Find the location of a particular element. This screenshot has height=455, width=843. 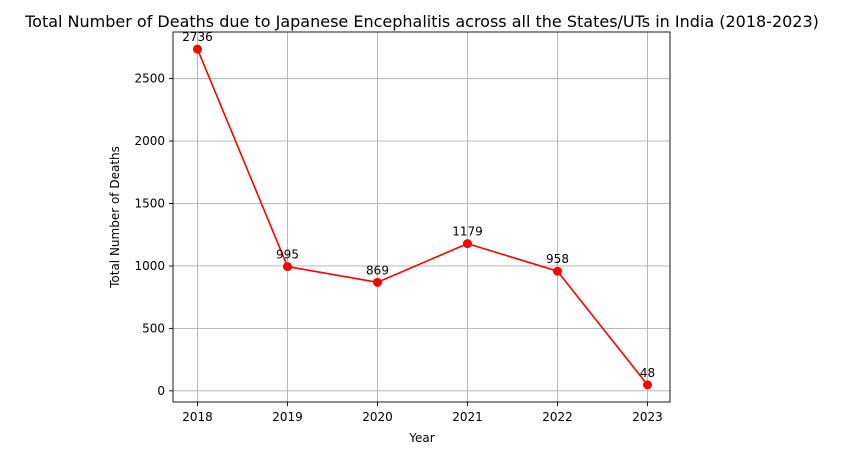

y-tick-label: 0 is located at coordinates (161, 391).